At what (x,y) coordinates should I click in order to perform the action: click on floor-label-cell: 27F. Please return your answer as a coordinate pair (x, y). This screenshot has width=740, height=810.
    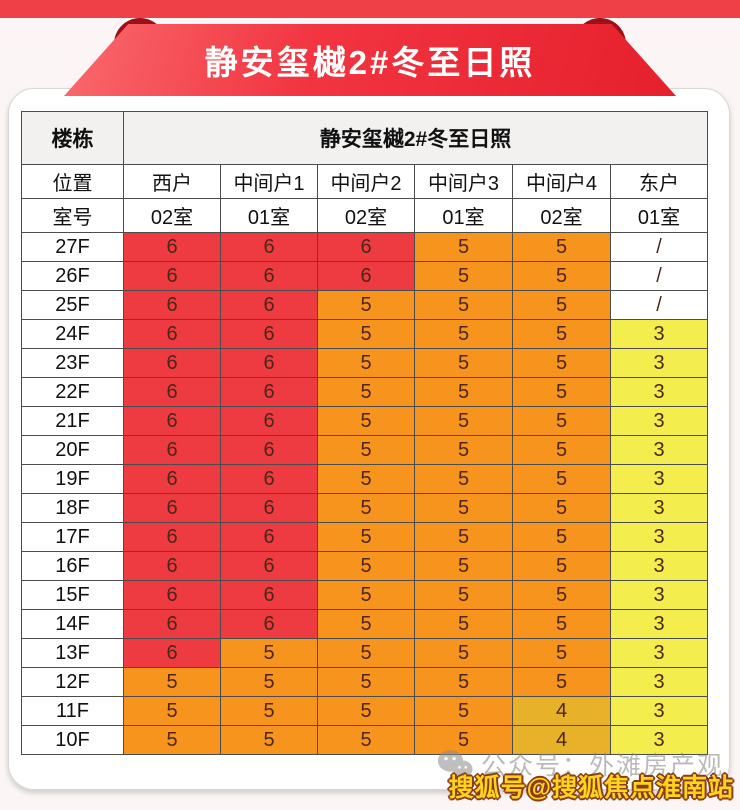
    Looking at the image, I should click on (72, 247).